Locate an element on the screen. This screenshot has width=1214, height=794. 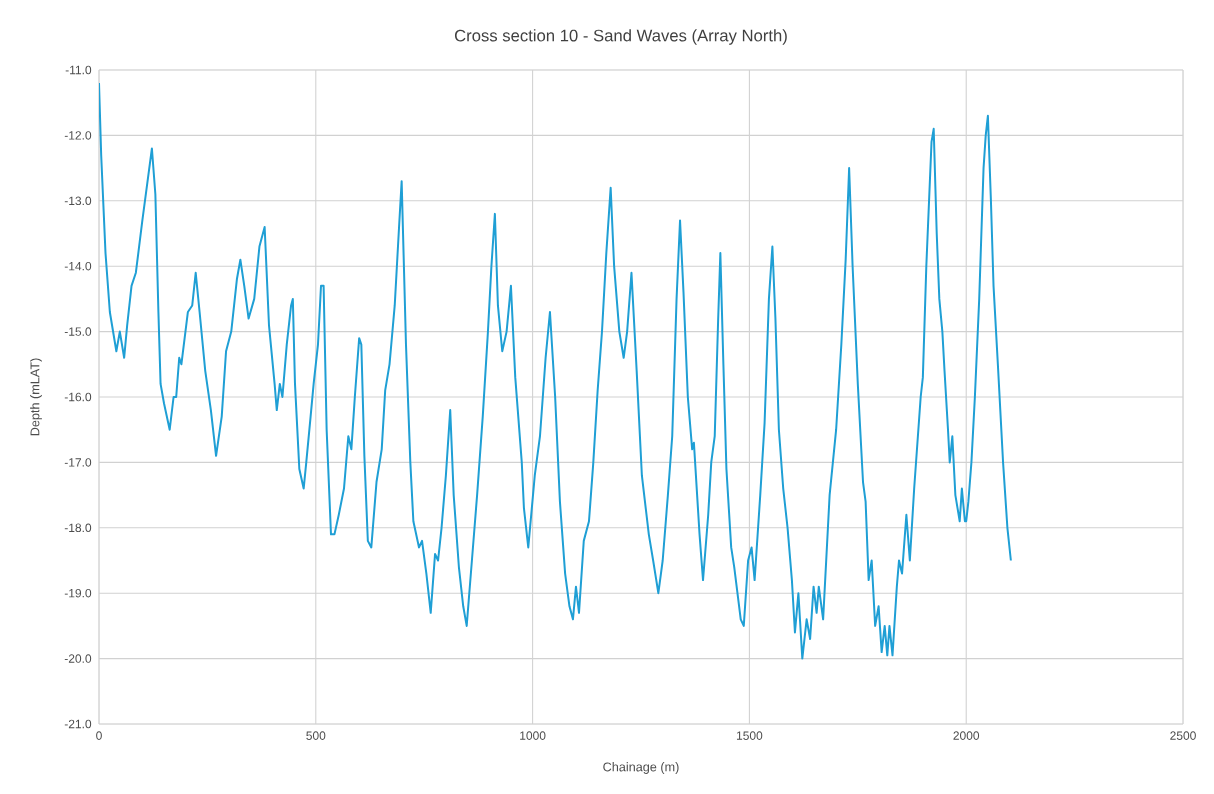
y-tick-label: -21.0 is located at coordinates (78, 724).